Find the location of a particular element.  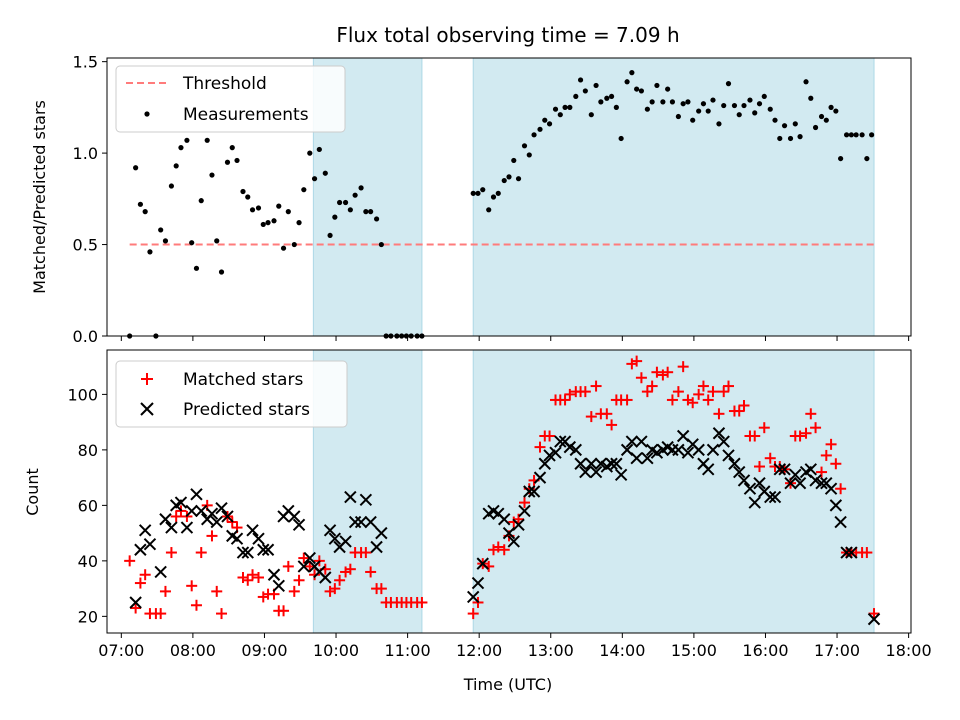

bottom-y-axis-label: Count is located at coordinates (32, 492).